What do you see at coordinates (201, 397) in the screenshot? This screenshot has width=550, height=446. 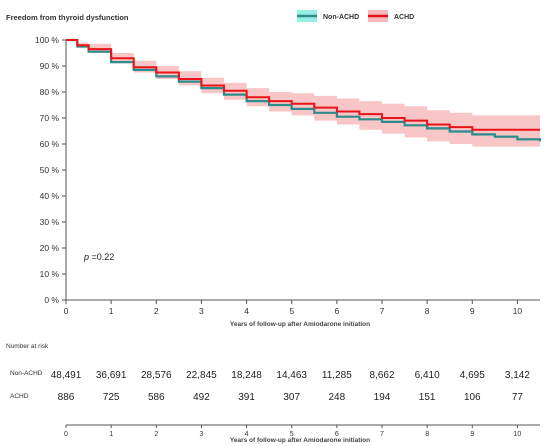 I see `risk-value: 492` at bounding box center [201, 397].